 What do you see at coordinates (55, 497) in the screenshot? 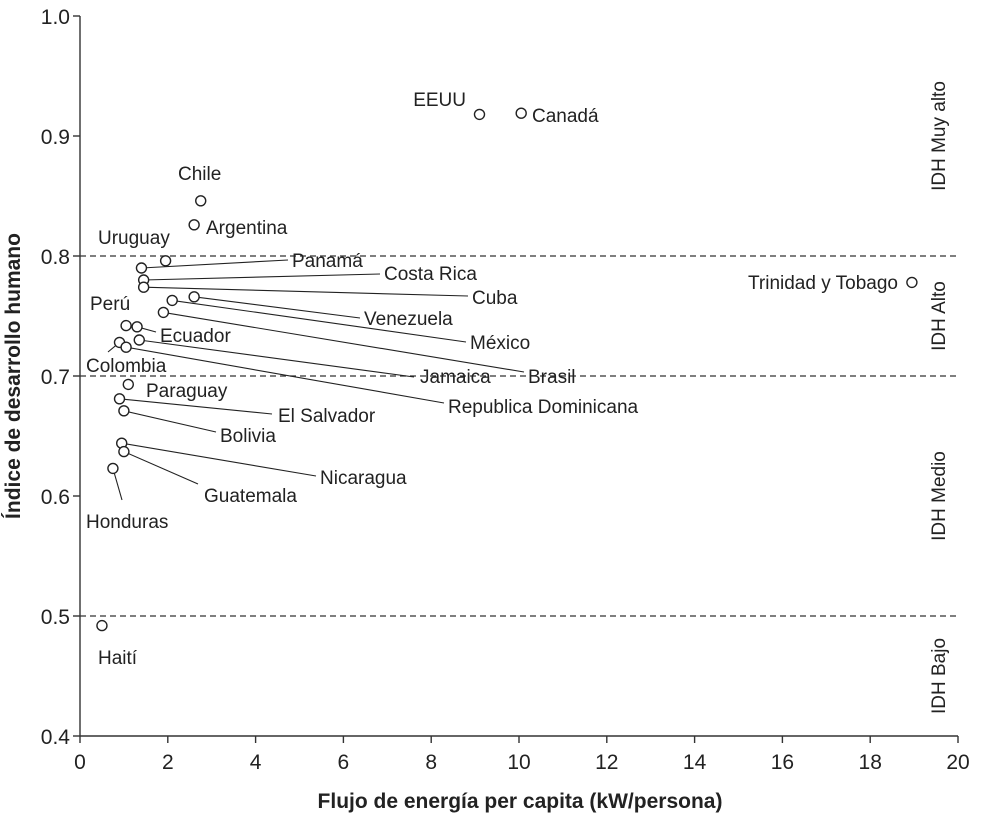
I see `y-tick-label: 0.6` at bounding box center [55, 497].